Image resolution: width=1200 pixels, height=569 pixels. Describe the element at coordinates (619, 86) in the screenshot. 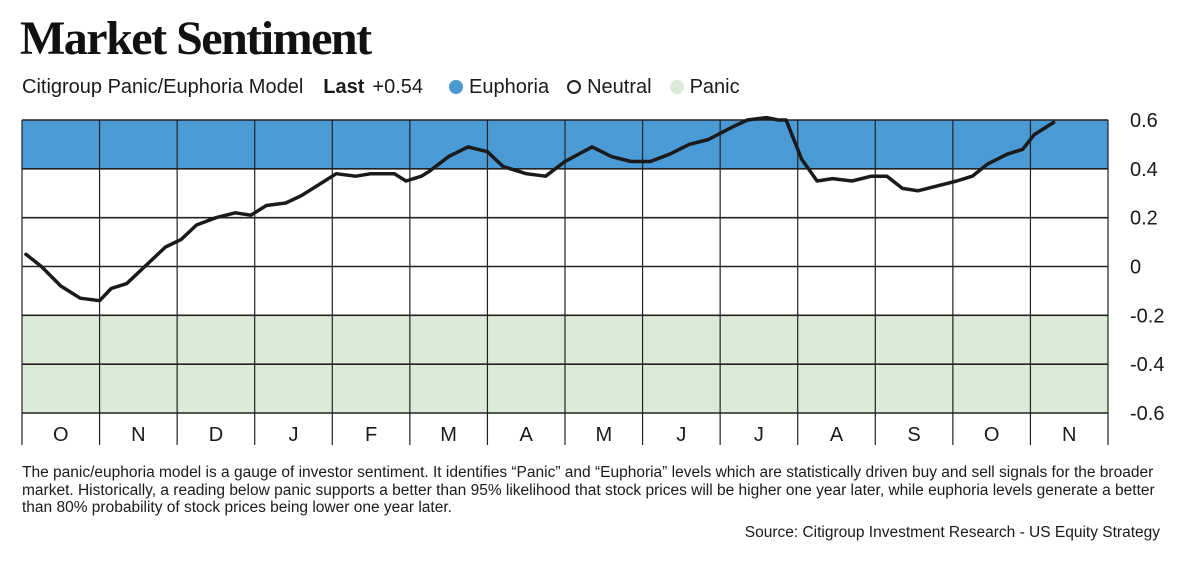

I see `legend-label-neutral: Neutral` at that location.